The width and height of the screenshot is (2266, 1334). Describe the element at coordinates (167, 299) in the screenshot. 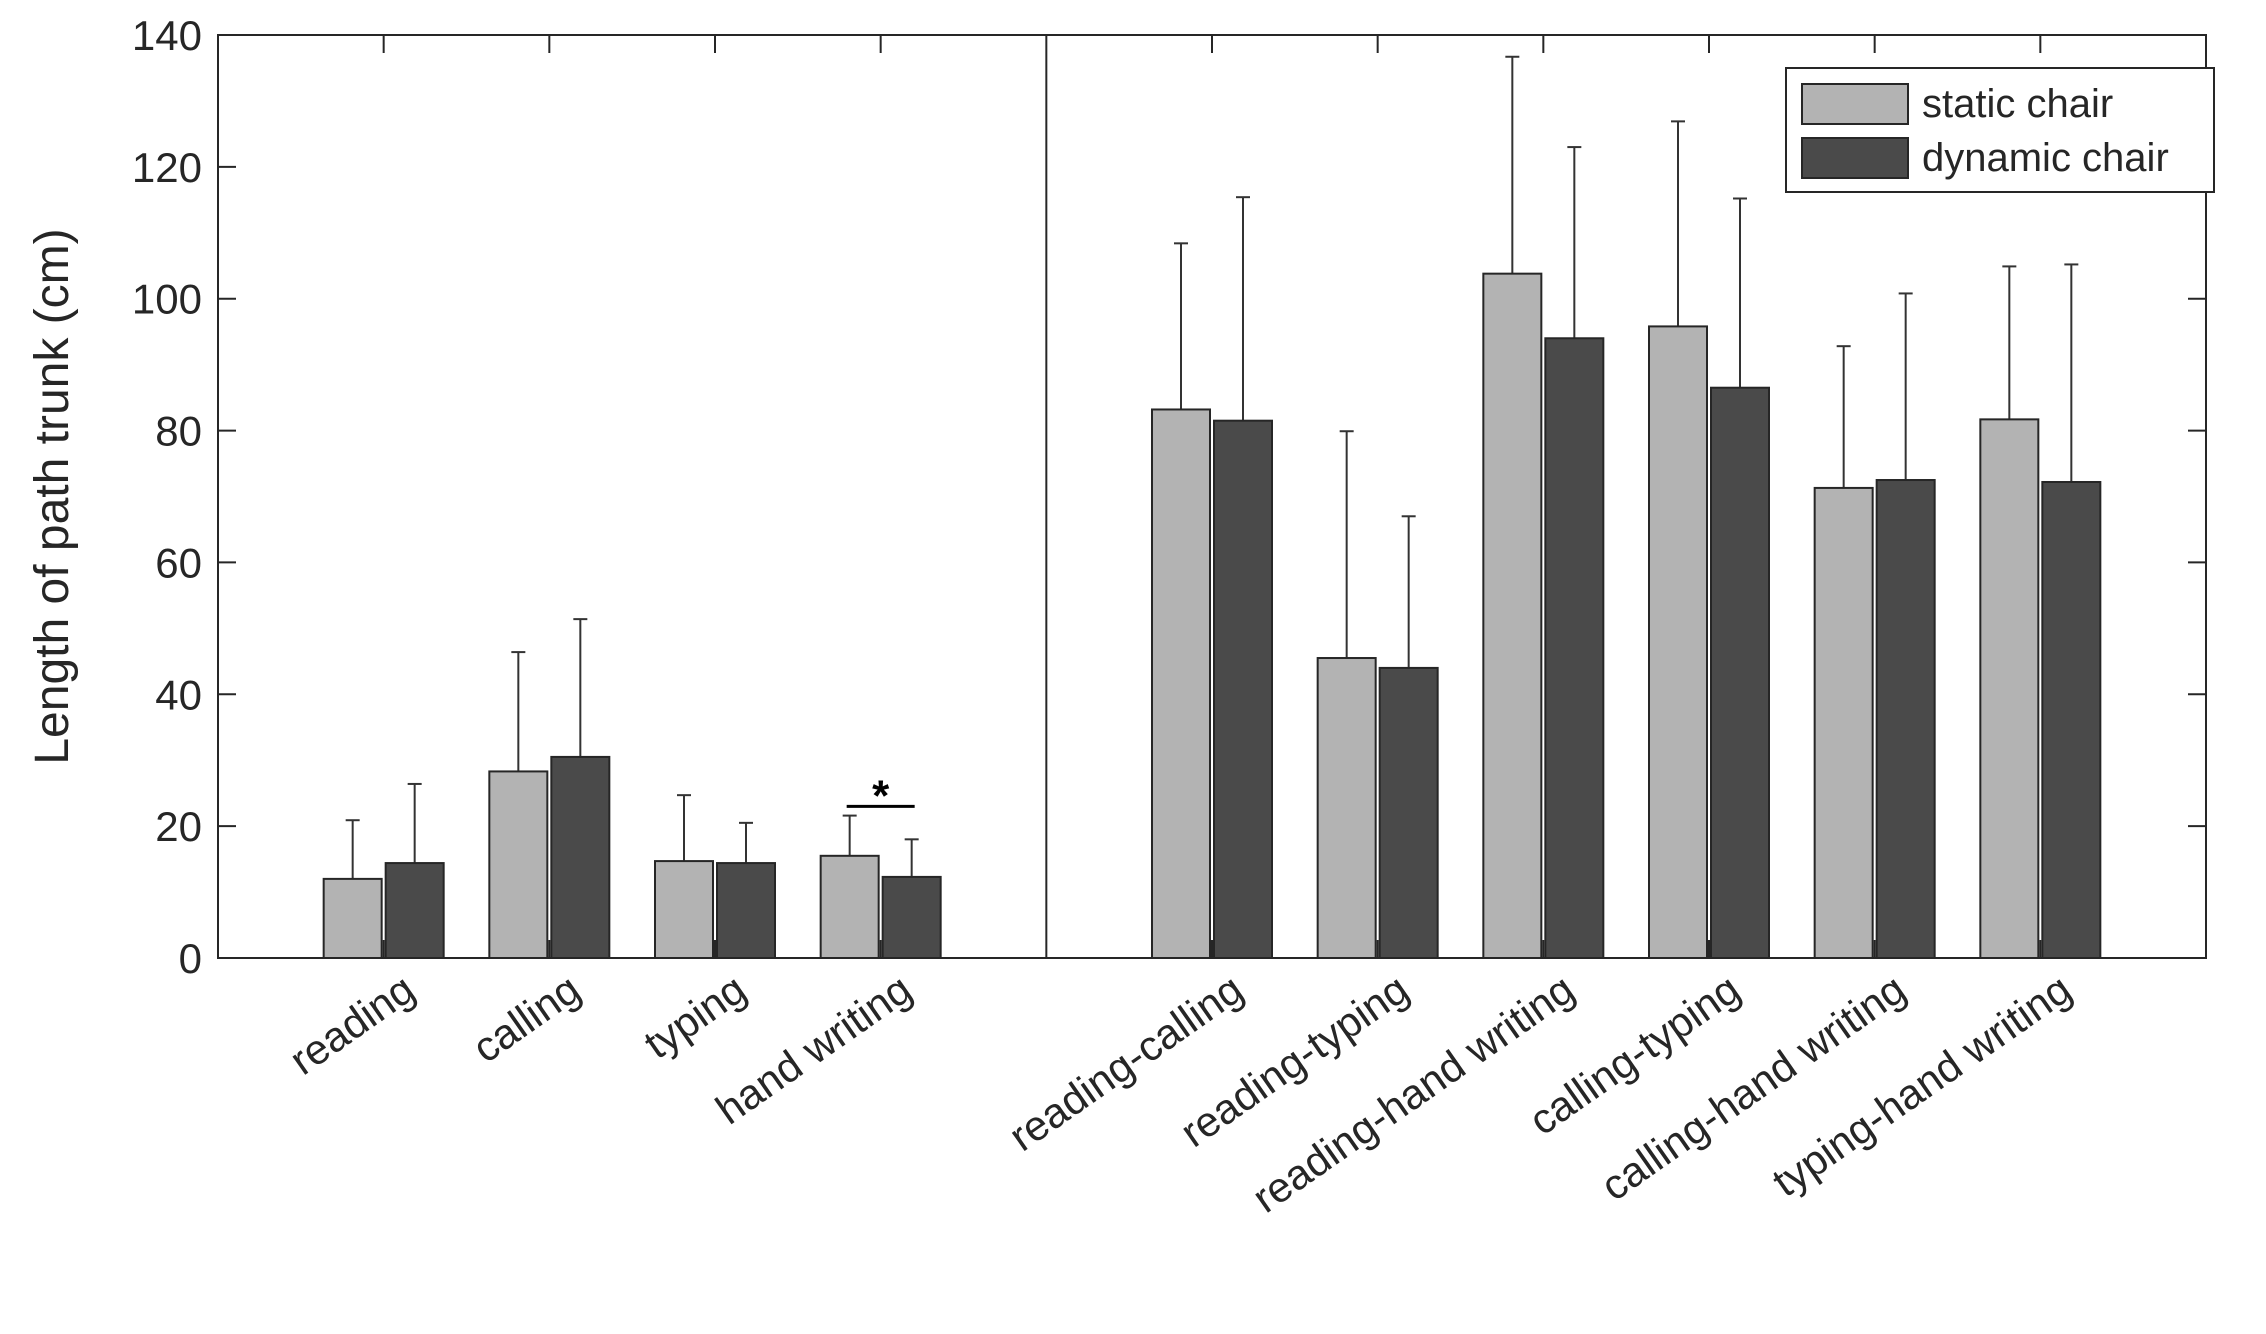

I see `y-tick-label: 100` at that location.